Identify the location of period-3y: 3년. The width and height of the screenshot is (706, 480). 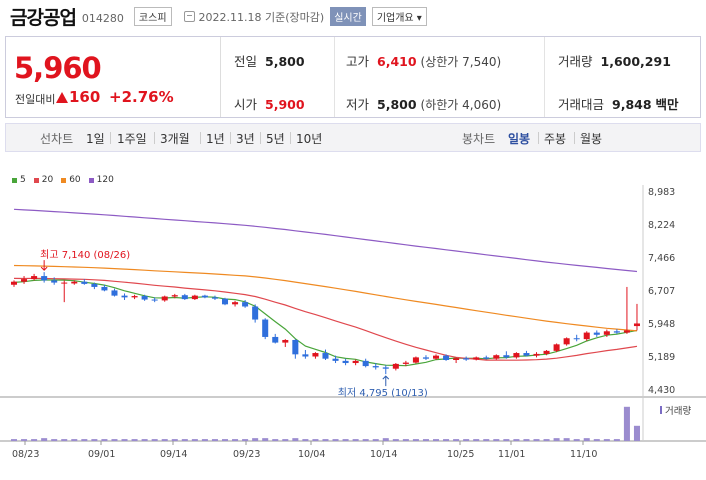
(245, 139).